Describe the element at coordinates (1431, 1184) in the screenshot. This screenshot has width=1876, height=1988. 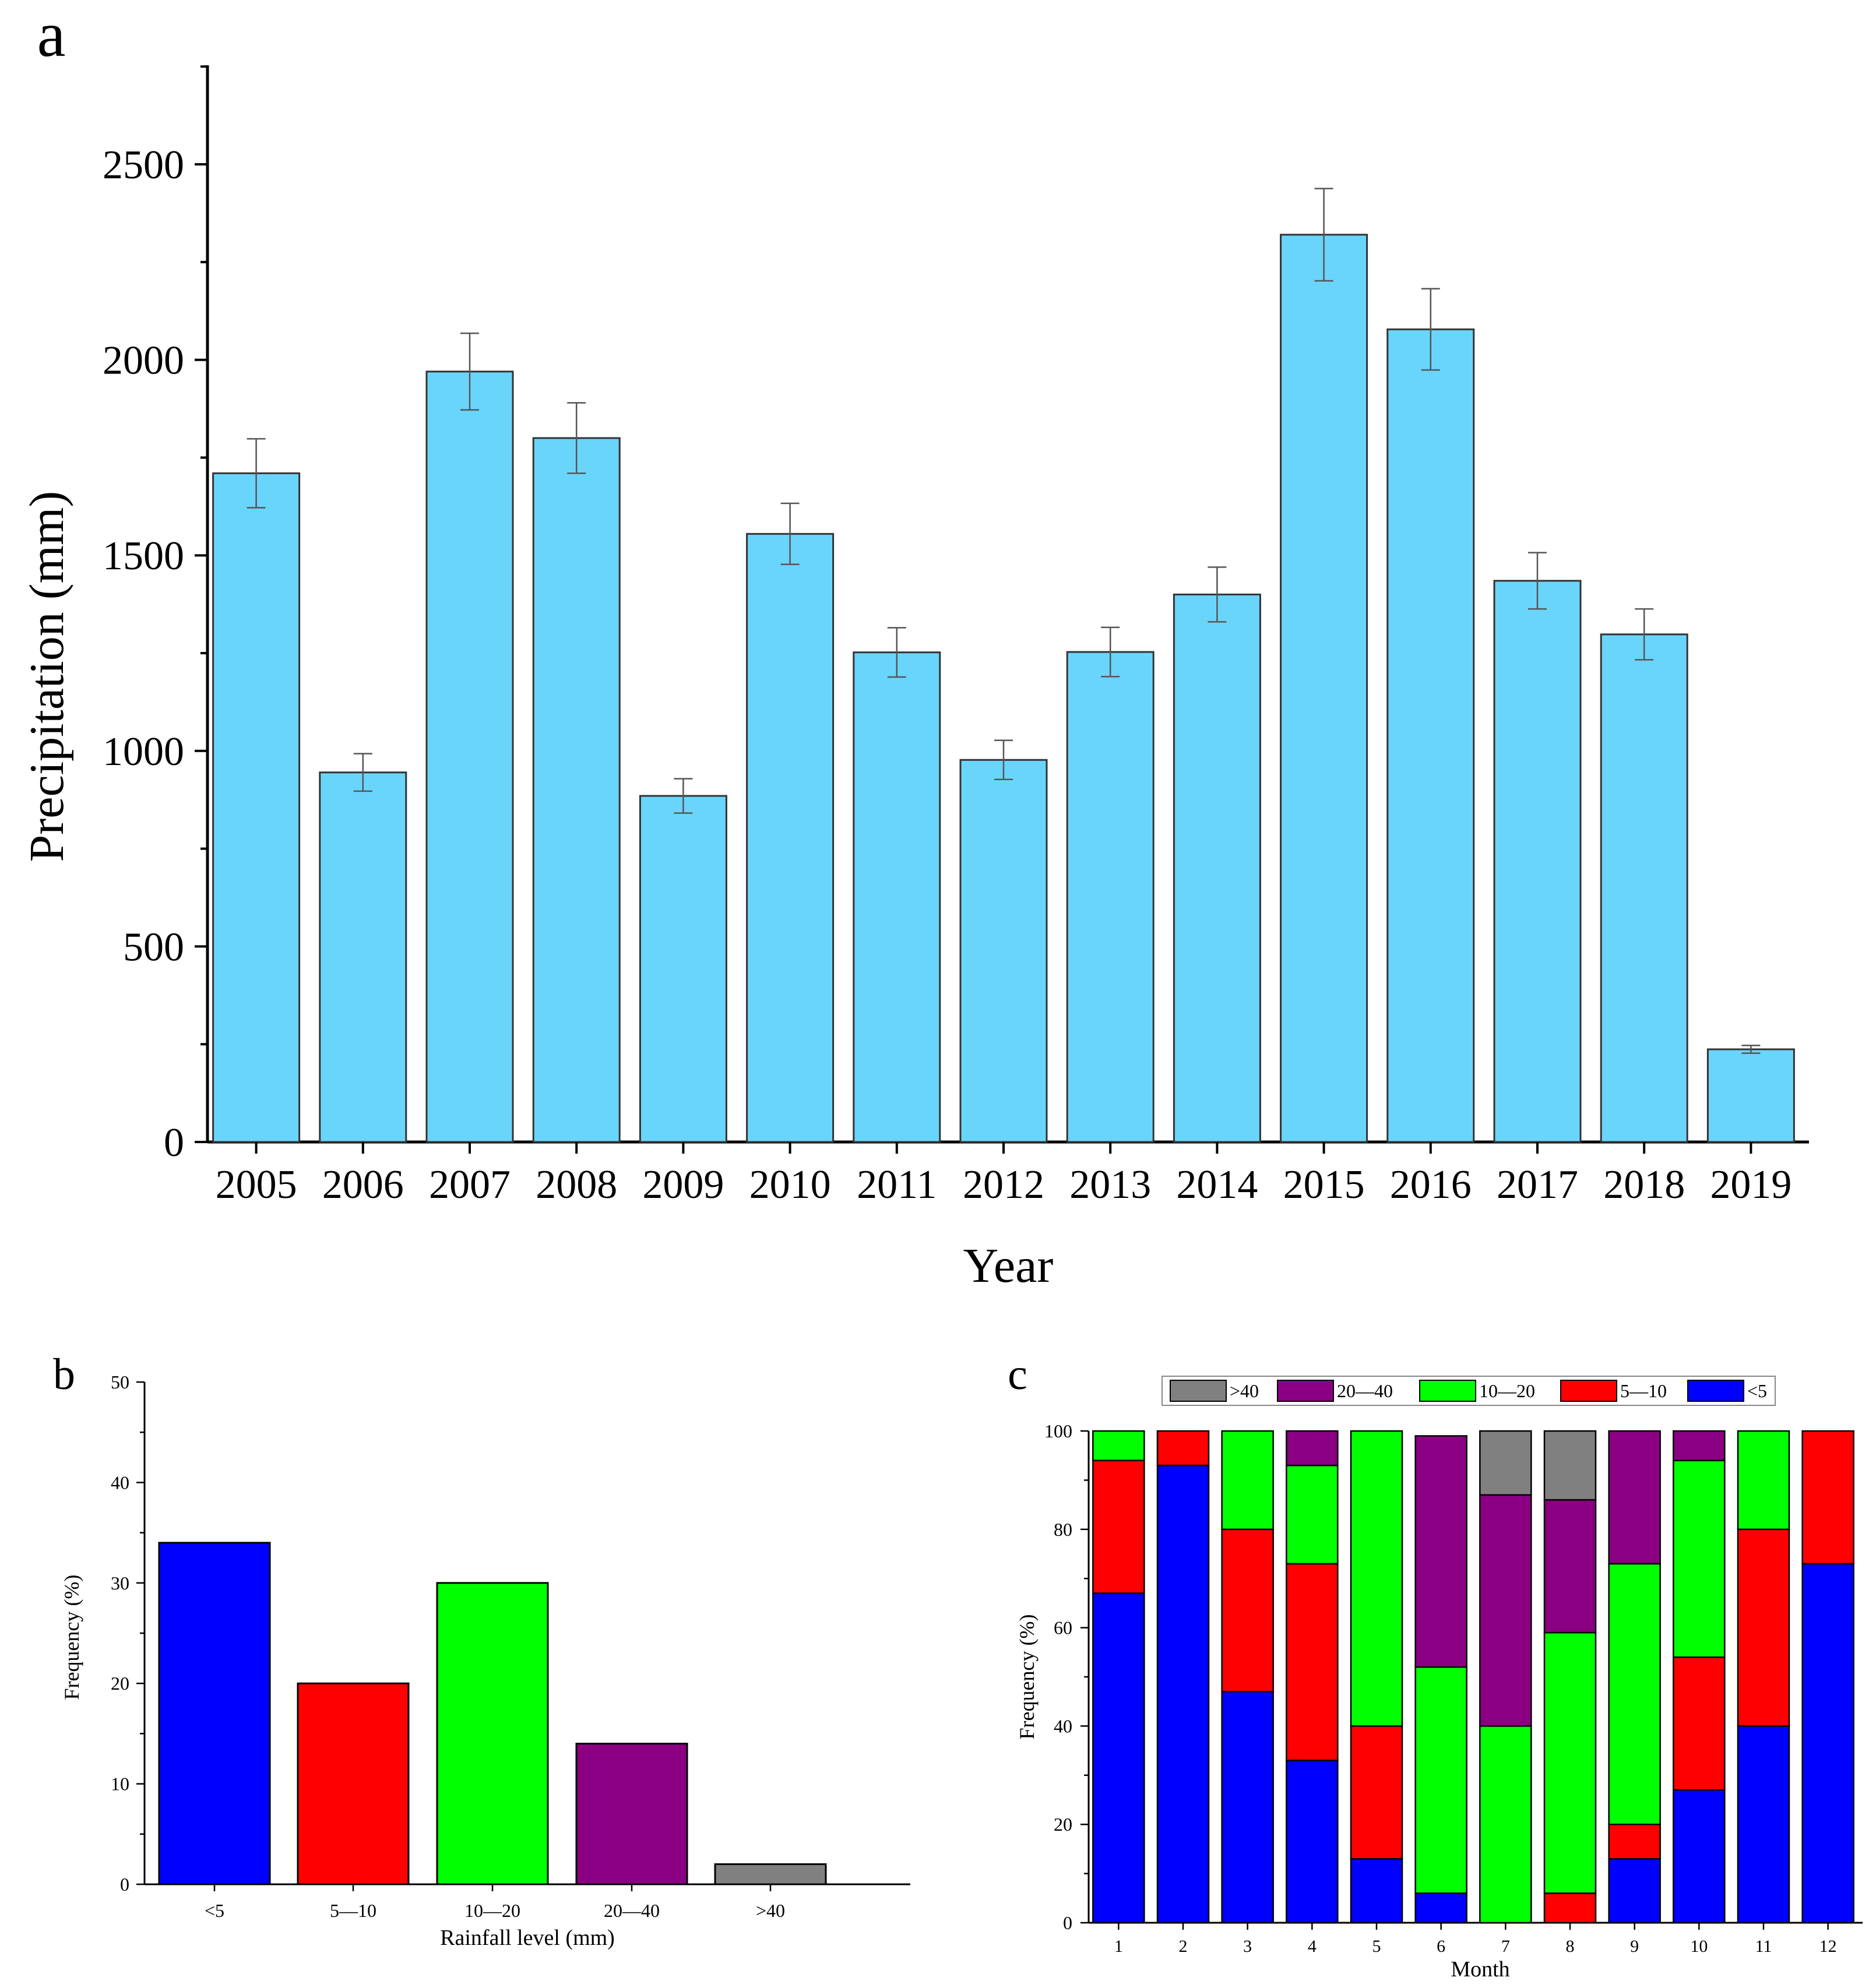
I see `x-tick-label-2016: 2016` at that location.